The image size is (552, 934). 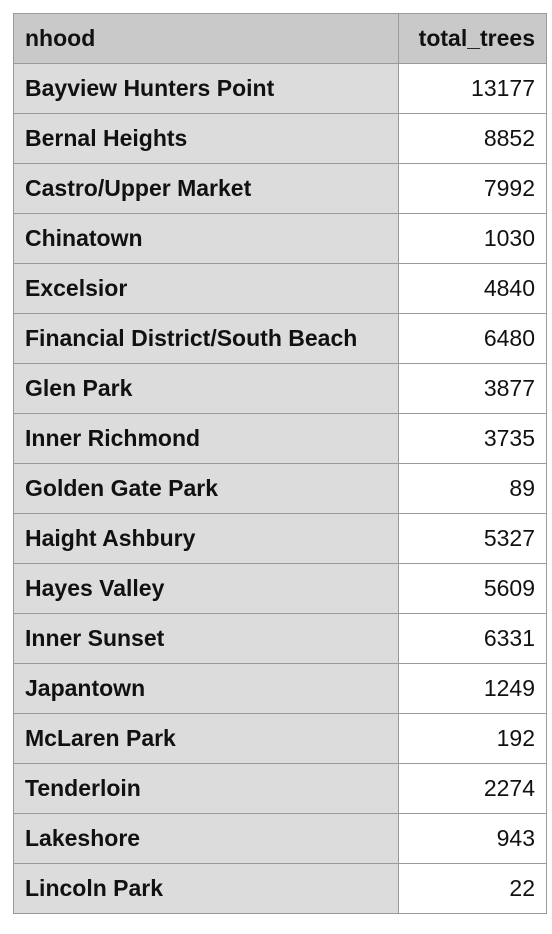 I want to click on table-row: Financial District/South Beach 6480, so click(x=280, y=338).